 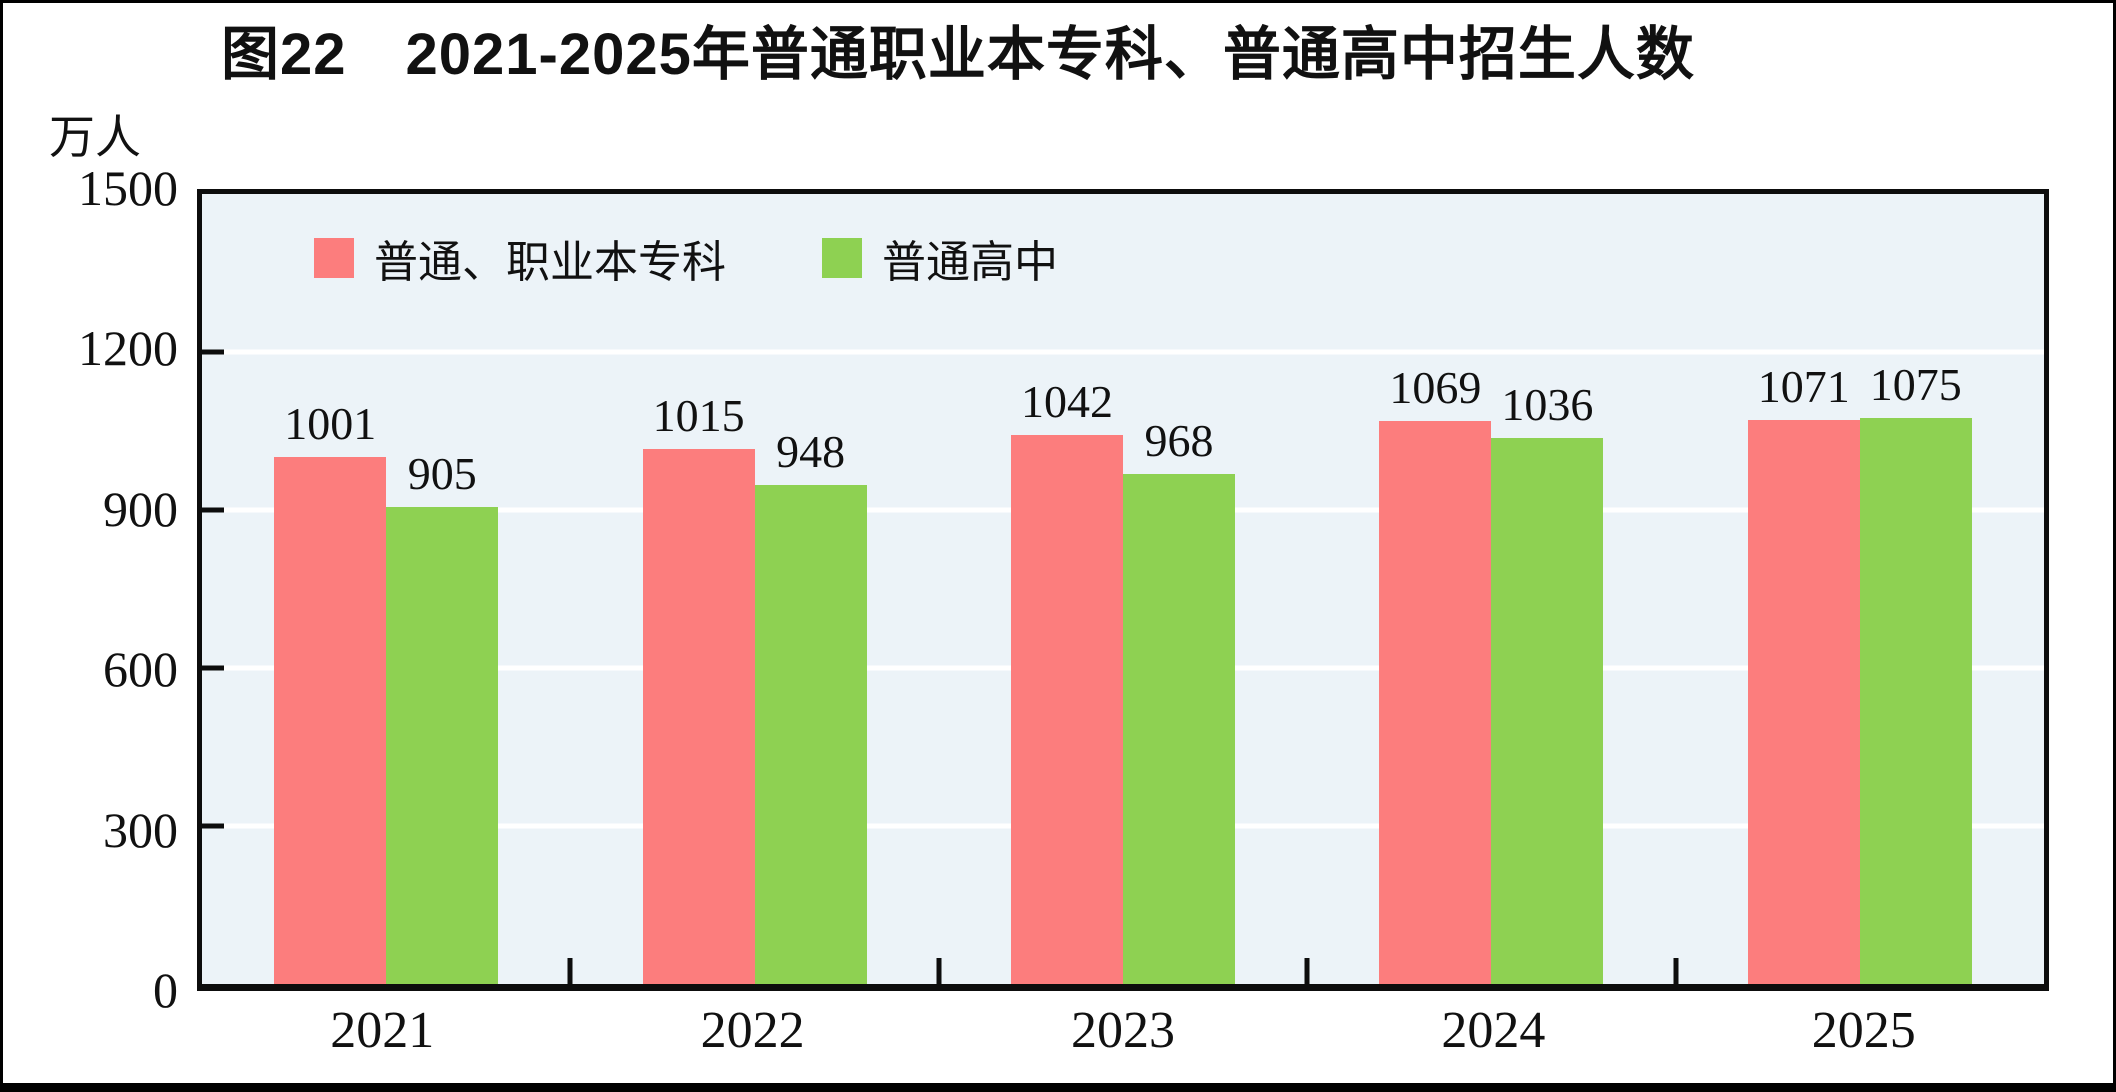 I want to click on y-axis-tick-labels: 1500 1200 900 600 300 0, so click(x=100, y=589).